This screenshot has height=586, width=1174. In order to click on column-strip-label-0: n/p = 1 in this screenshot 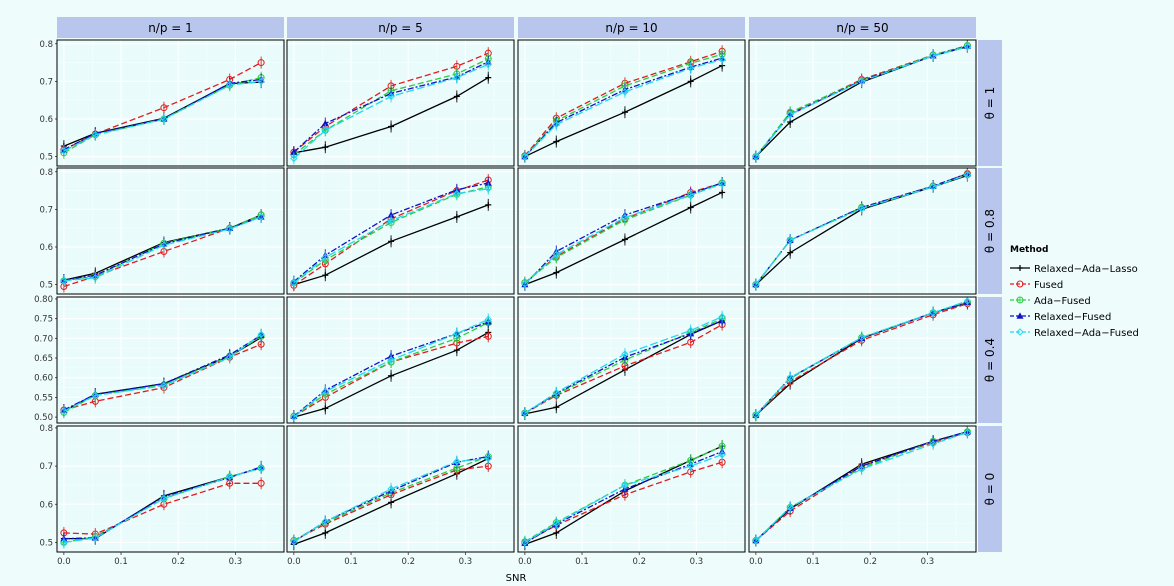, I will do `click(170, 28)`.